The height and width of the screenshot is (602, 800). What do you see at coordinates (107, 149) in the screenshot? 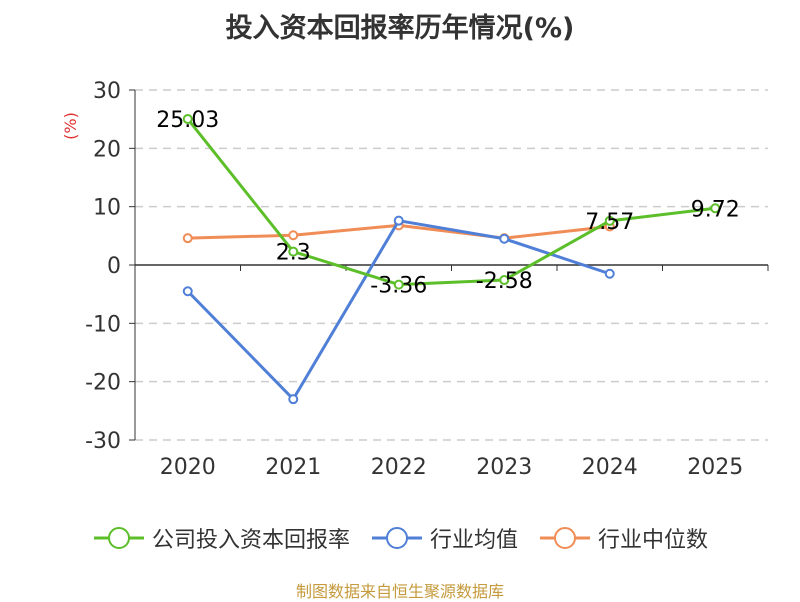
I see `y-tick-label: 20` at bounding box center [107, 149].